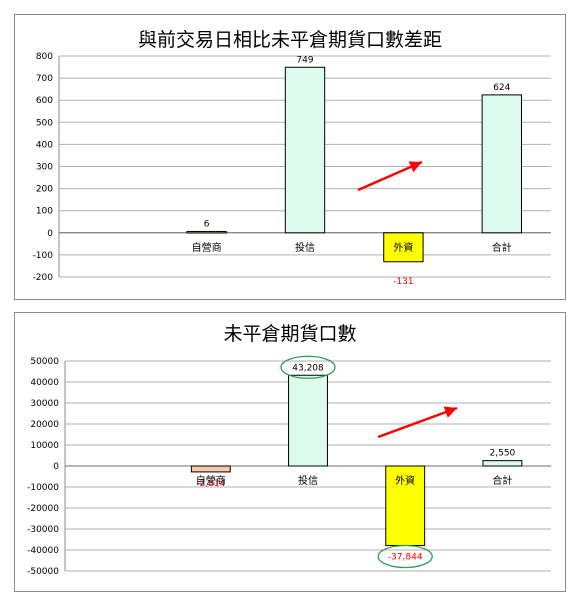  I want to click on y-tick-label: -30000, so click(43, 530).